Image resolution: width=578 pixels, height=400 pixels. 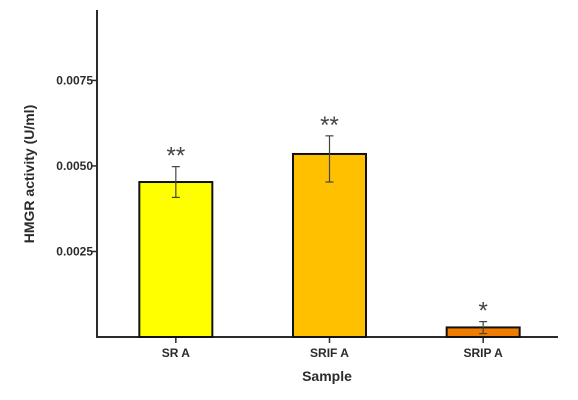 I want to click on y-tick-label: 0.0075, so click(x=74, y=80).